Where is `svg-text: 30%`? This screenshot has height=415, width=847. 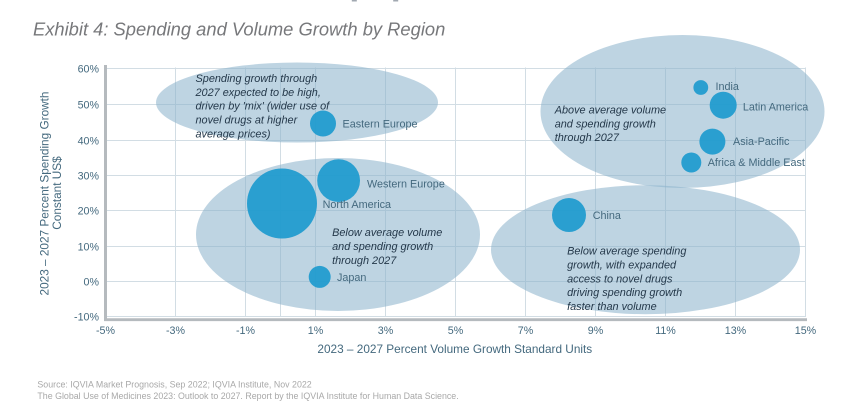
svg-text: 30% is located at coordinates (89, 177).